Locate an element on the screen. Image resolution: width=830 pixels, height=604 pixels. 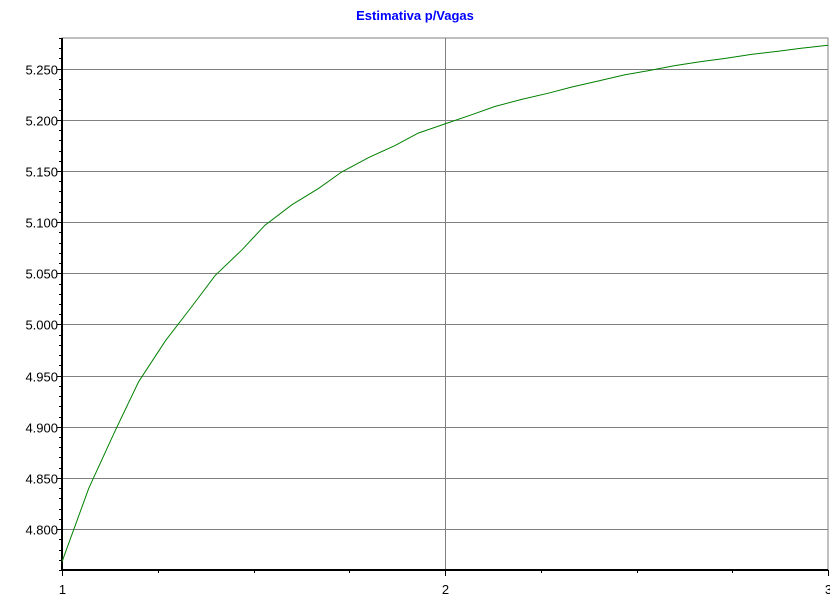
y-tick-label: 5.000 is located at coordinates (41, 325).